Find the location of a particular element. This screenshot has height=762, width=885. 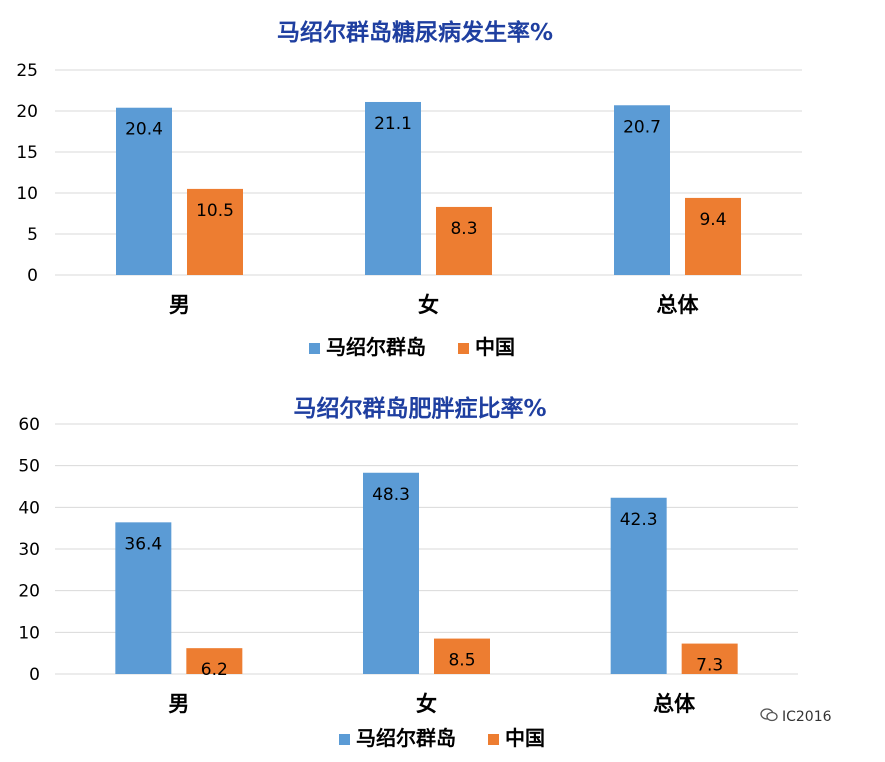

y-tick-label: 60 is located at coordinates (29, 425).